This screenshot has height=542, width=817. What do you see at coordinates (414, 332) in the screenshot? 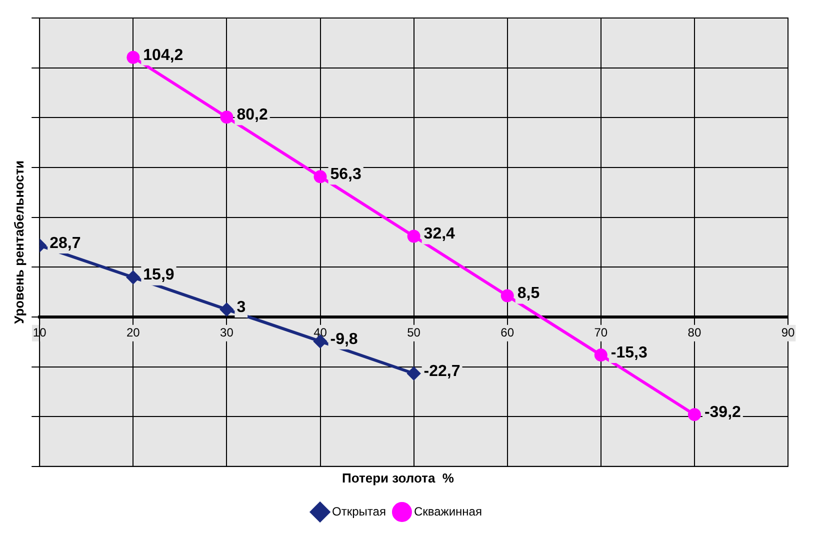
I see `x-tick-label: 50` at bounding box center [414, 332].